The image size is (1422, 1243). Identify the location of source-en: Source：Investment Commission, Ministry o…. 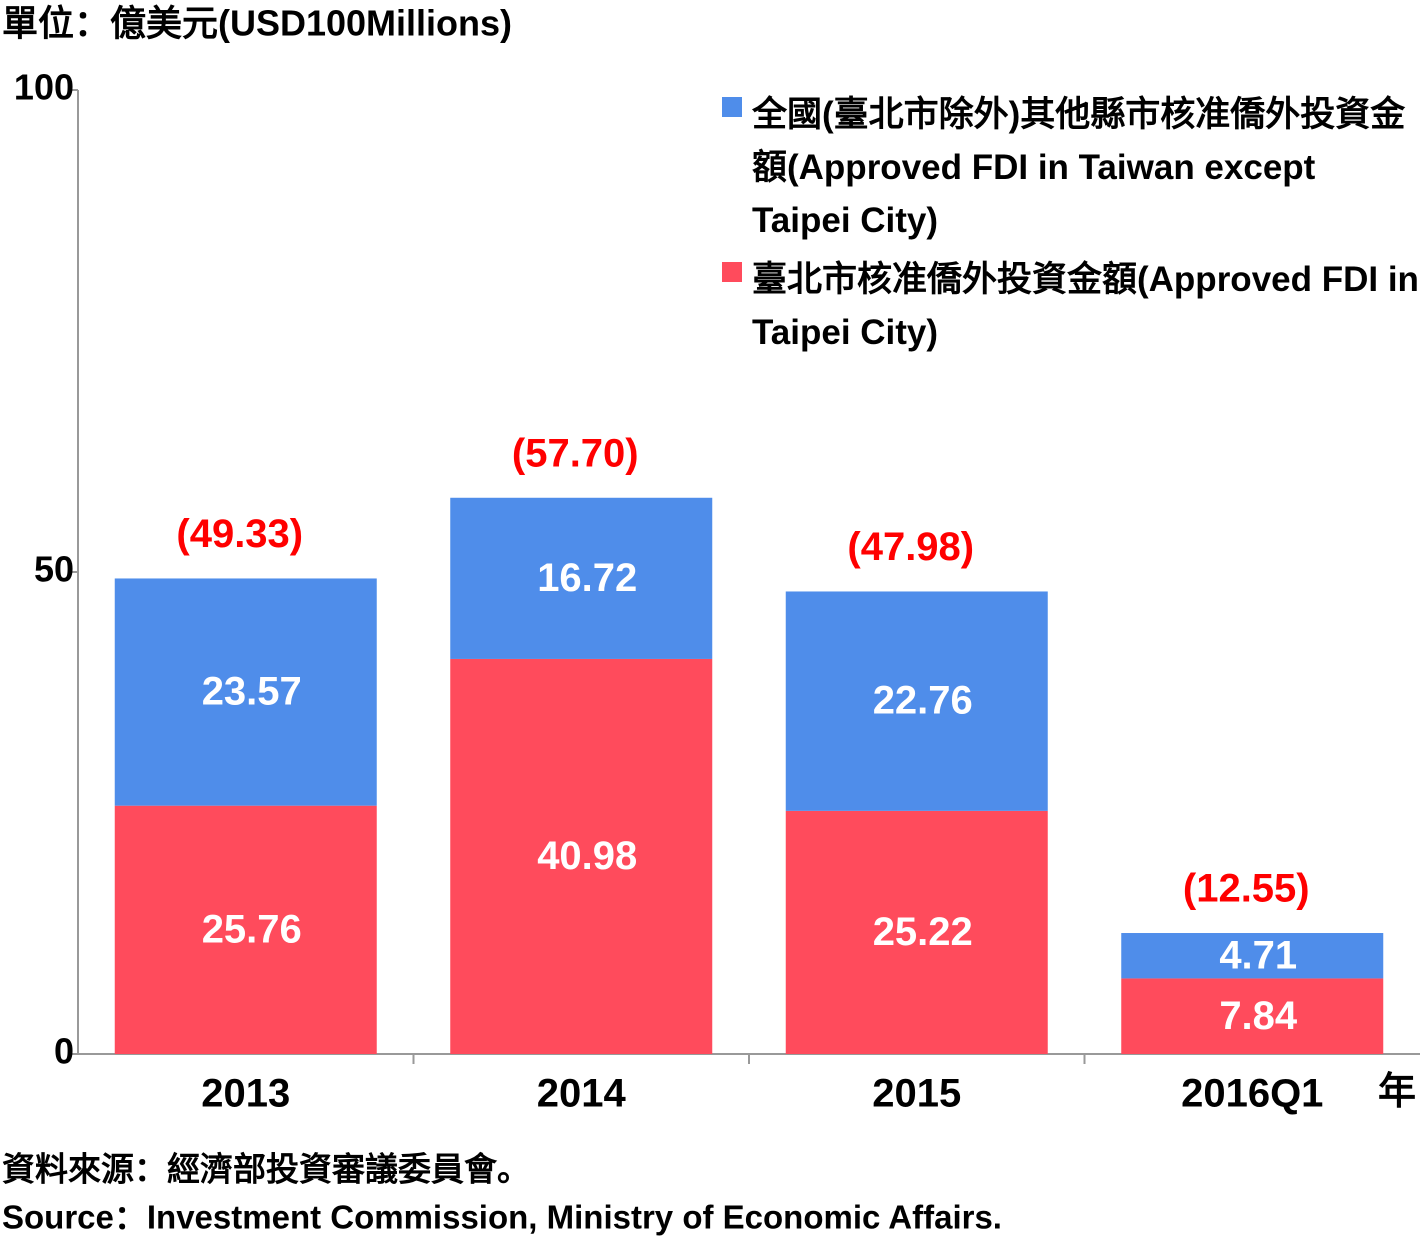
(502, 1217).